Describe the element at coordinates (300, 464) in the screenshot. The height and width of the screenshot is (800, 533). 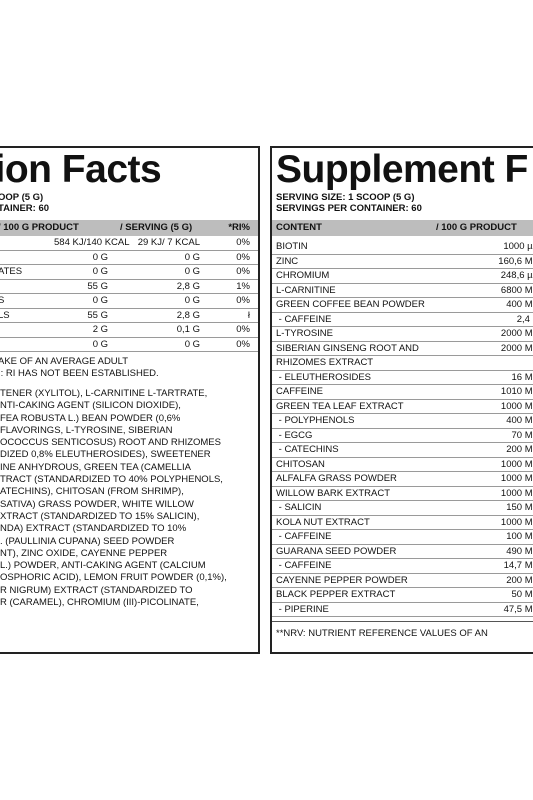
I see `ingredient-name: CHITOSAN` at that location.